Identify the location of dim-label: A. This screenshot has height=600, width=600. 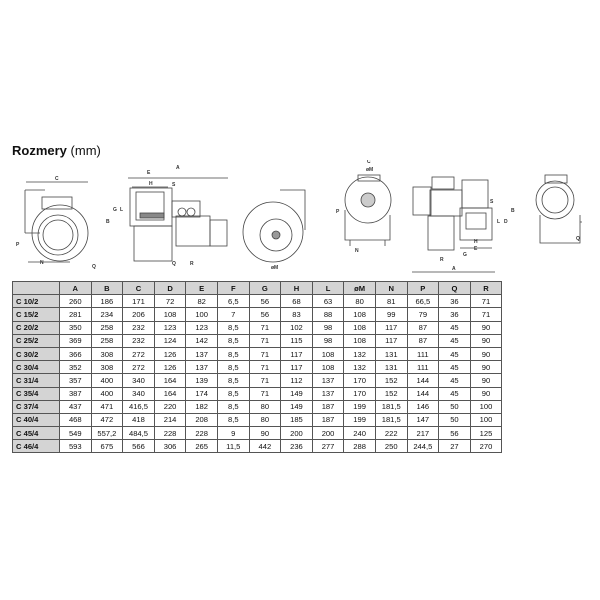
(178, 168).